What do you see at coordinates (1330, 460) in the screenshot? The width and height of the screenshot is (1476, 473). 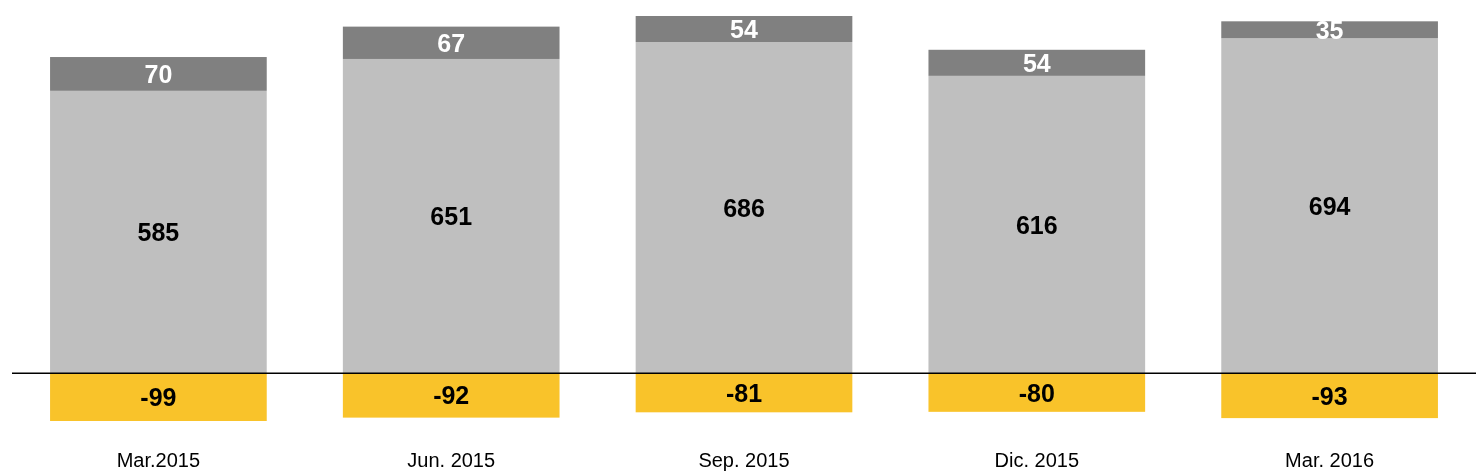 I see `x-tick-label: Mar. 2016` at bounding box center [1330, 460].